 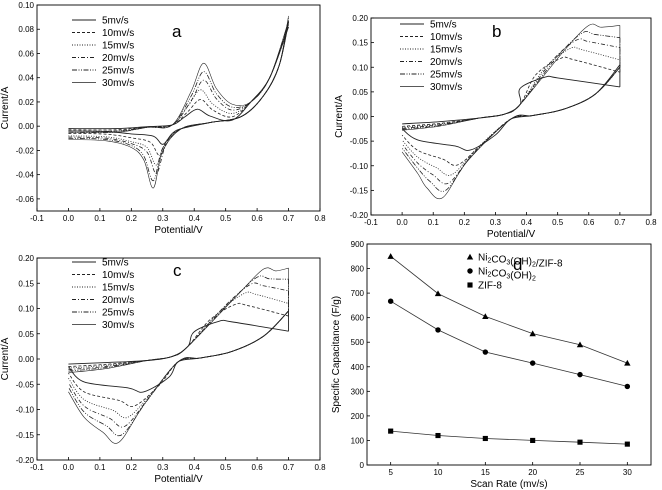 I want to click on x-tick-label: 30, so click(x=627, y=472).